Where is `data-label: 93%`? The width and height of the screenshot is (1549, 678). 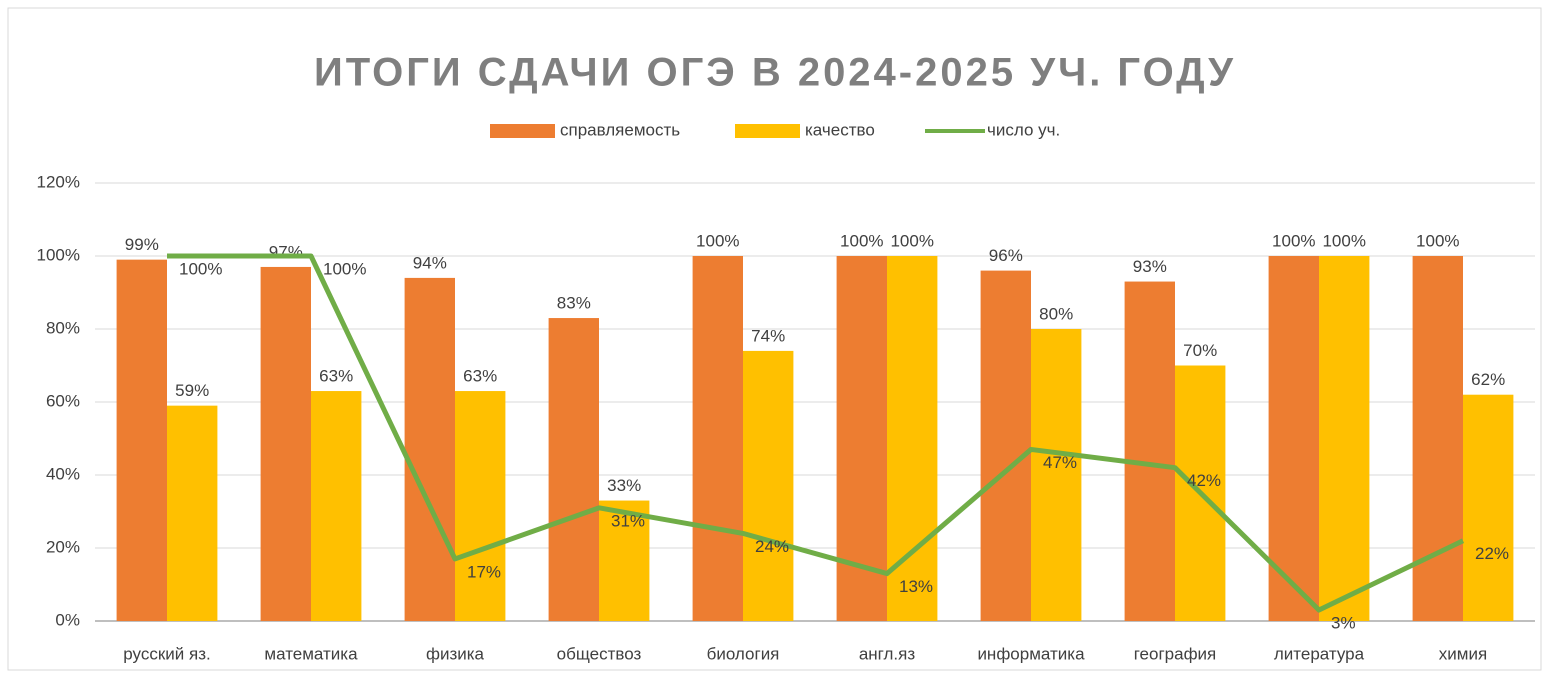 data-label: 93% is located at coordinates (1150, 266).